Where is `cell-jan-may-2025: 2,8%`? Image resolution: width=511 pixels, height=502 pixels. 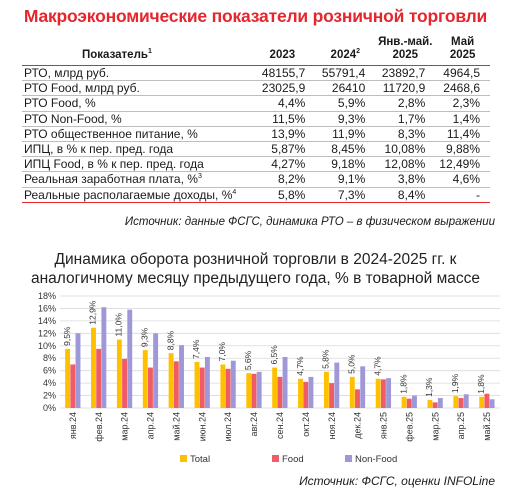 cell-jan-may-2025: 2,8% is located at coordinates (405, 103).